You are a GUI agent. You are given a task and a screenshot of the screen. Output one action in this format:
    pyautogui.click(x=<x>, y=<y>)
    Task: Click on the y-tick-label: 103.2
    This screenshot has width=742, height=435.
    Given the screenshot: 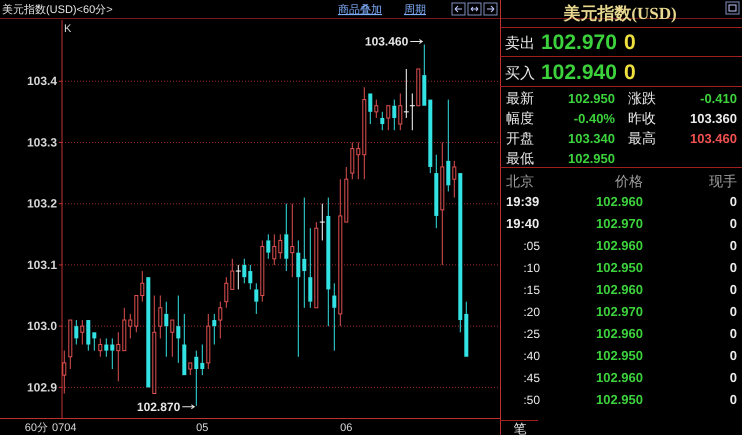 What is the action you would take?
    pyautogui.click(x=42, y=203)
    